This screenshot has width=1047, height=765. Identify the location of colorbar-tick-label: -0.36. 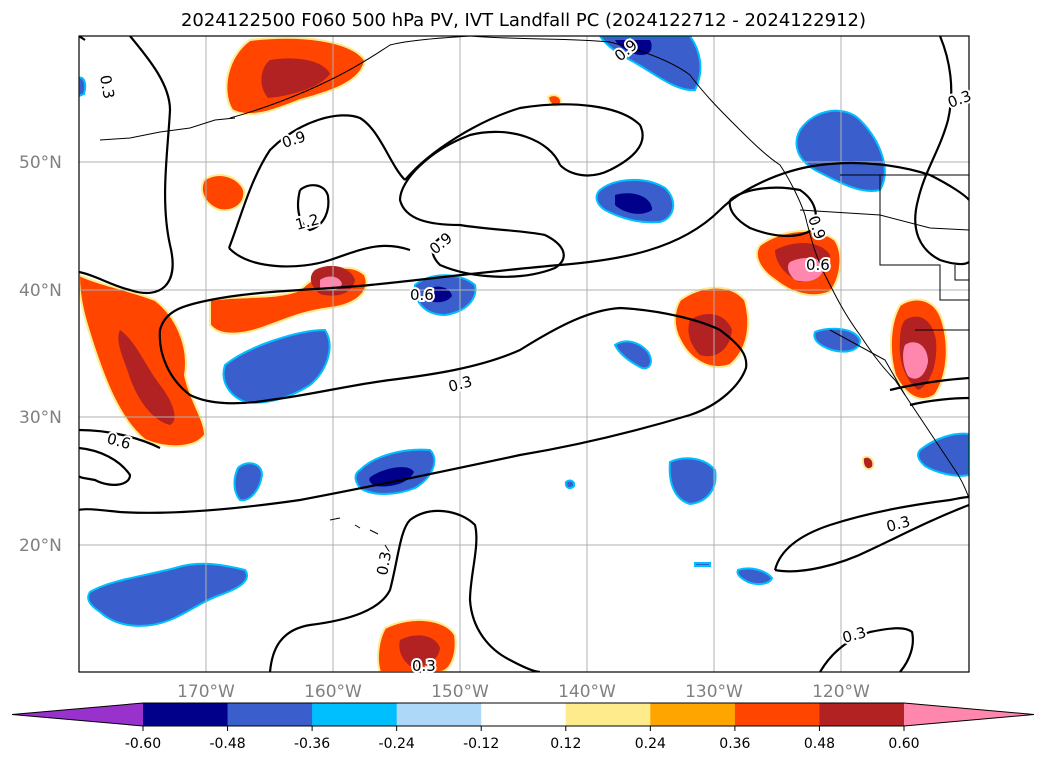
(312, 744).